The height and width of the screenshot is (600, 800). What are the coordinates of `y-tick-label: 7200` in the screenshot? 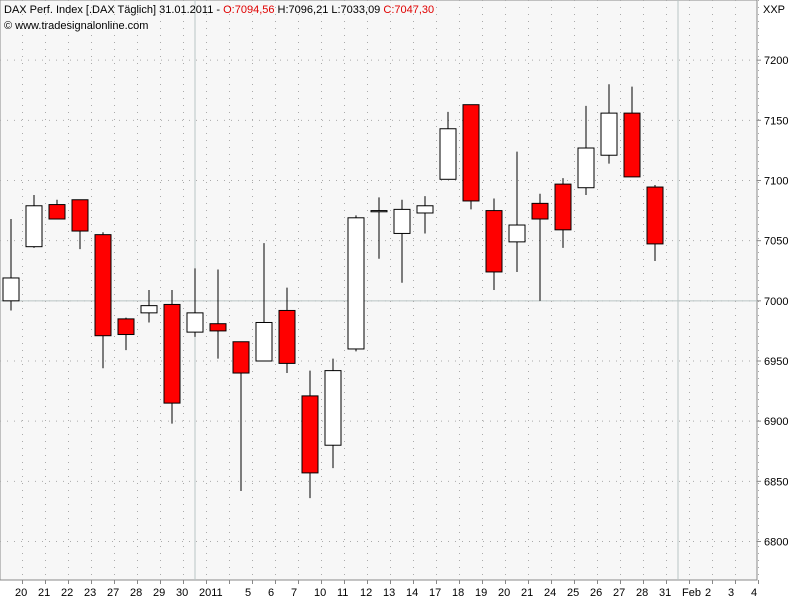 It's located at (776, 61).